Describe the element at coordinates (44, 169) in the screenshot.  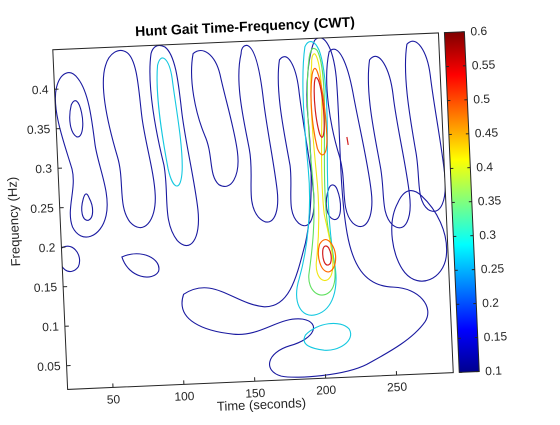
I see `y-tick-label: 0.3` at that location.